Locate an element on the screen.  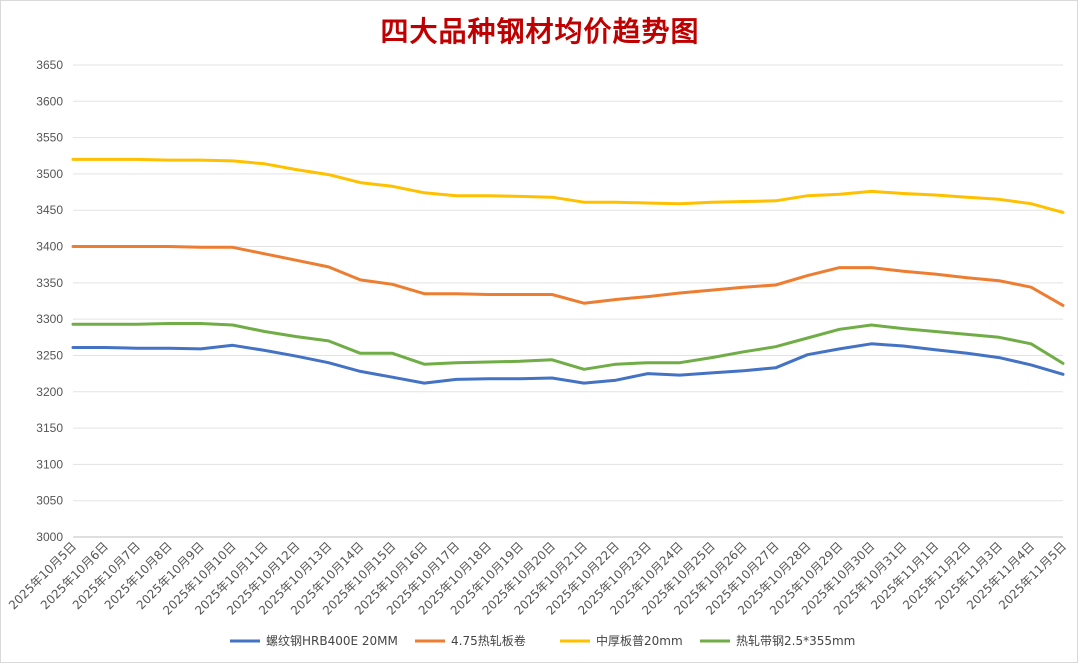
y-tick-label: 3450 is located at coordinates (49, 210).